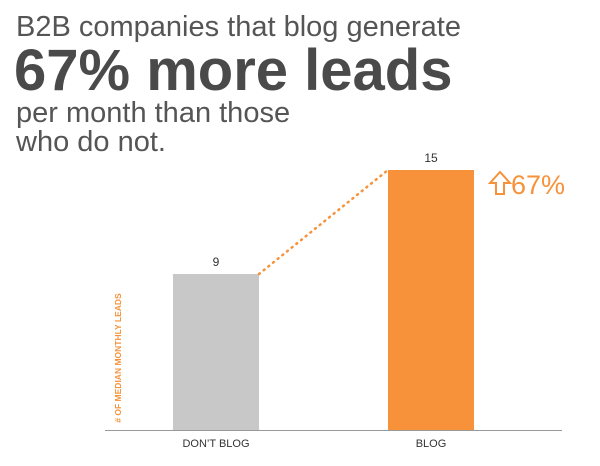 The image size is (600, 466). Describe the element at coordinates (233, 70) in the screenshot. I see `headline: 67% more leads` at that location.